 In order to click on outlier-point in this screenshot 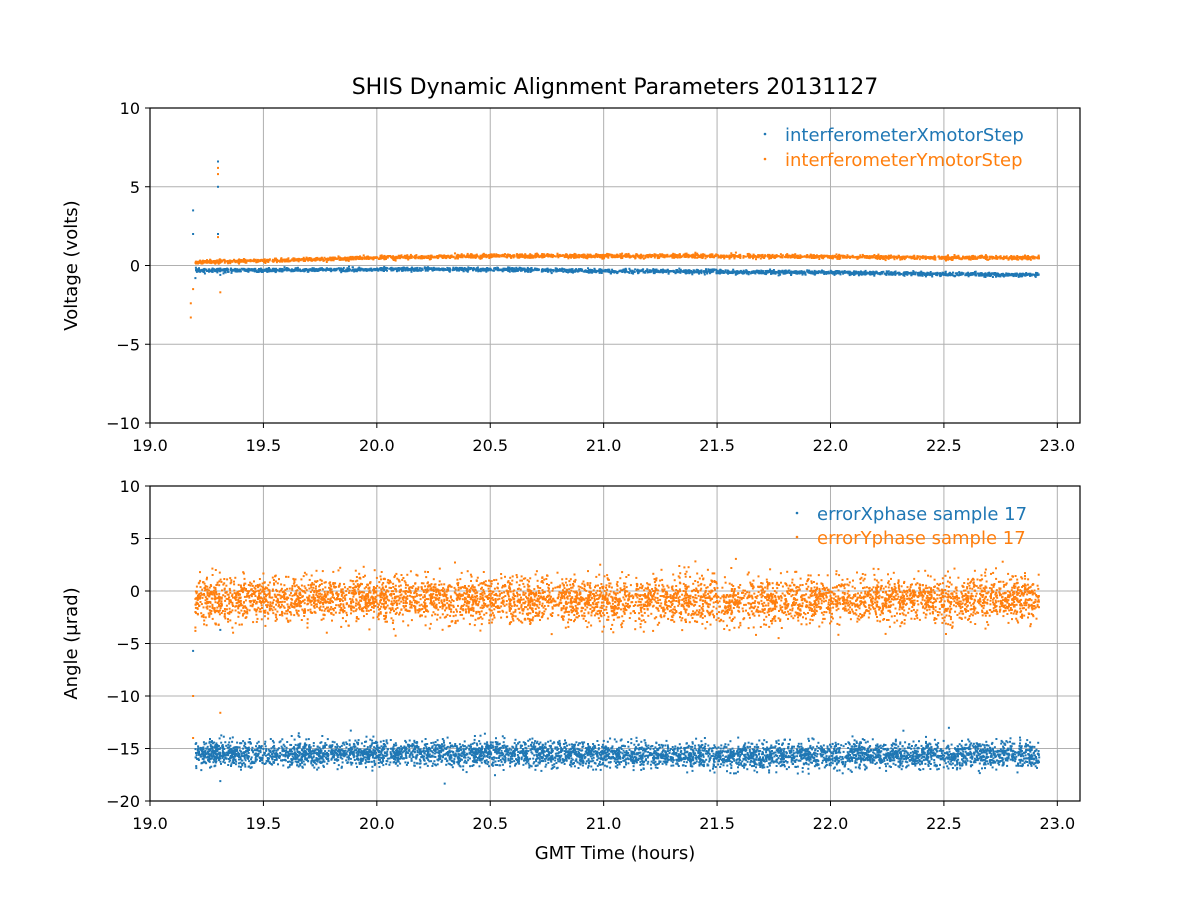, I will do `click(193, 289)`.